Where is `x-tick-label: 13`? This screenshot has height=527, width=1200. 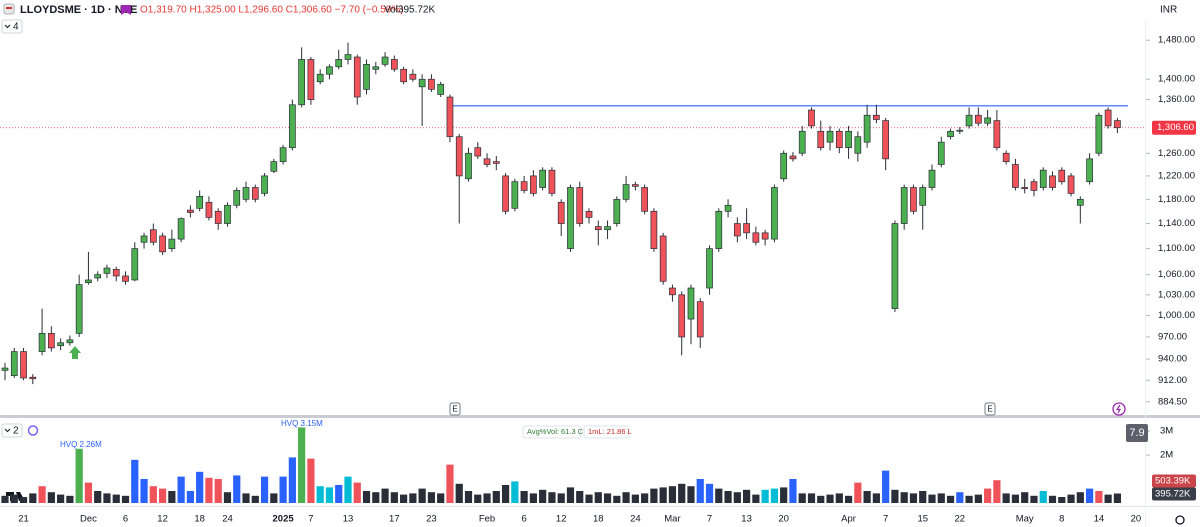
x-tick-label: 13 is located at coordinates (746, 519).